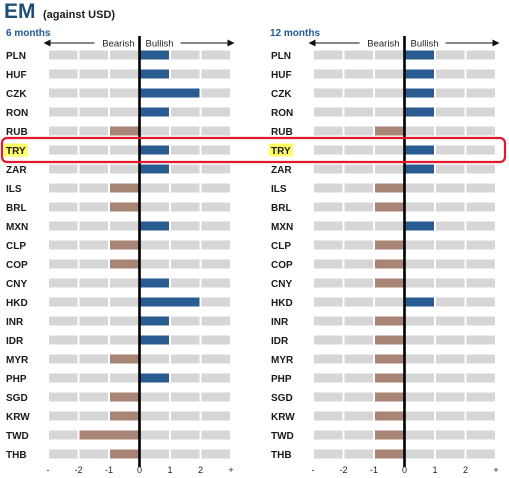  I want to click on bearish-arrow-head, so click(312, 43).